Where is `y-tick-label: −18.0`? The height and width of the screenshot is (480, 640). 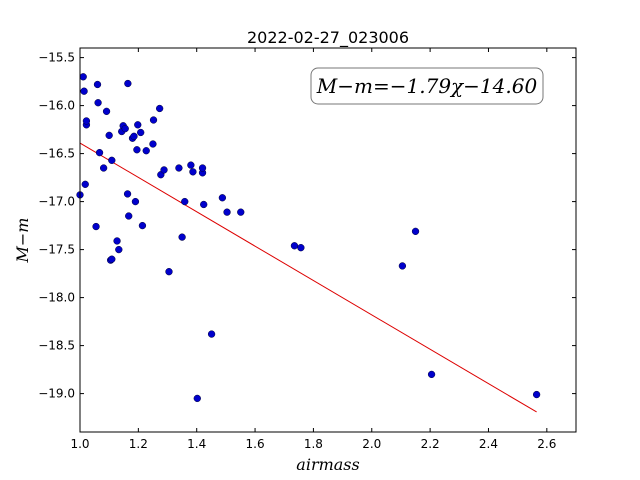 y-tick-label: −18.0 is located at coordinates (56, 298).